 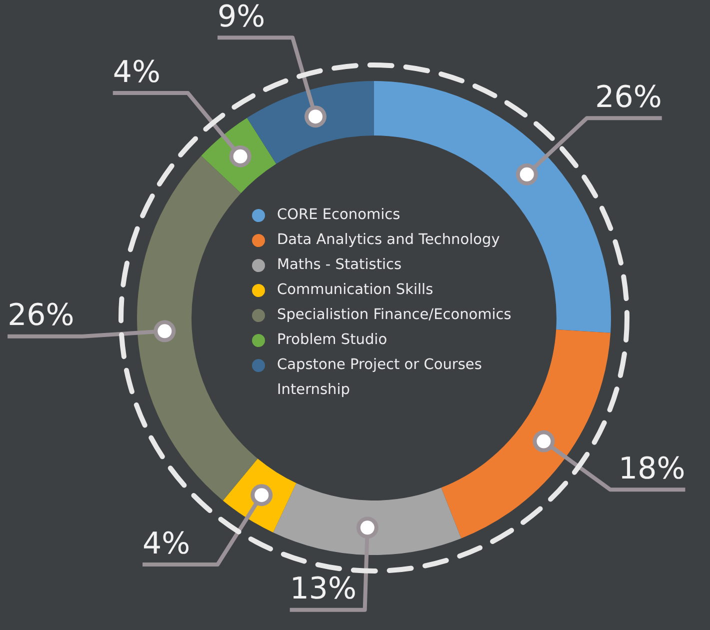 I want to click on legend-label: Specialistion Finance/Economics, so click(x=394, y=315).